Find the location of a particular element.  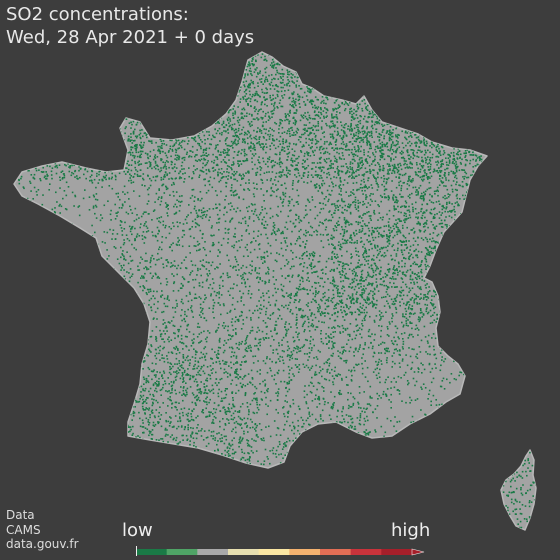

title-line-1: SO2 concentrations: is located at coordinates (97, 14).